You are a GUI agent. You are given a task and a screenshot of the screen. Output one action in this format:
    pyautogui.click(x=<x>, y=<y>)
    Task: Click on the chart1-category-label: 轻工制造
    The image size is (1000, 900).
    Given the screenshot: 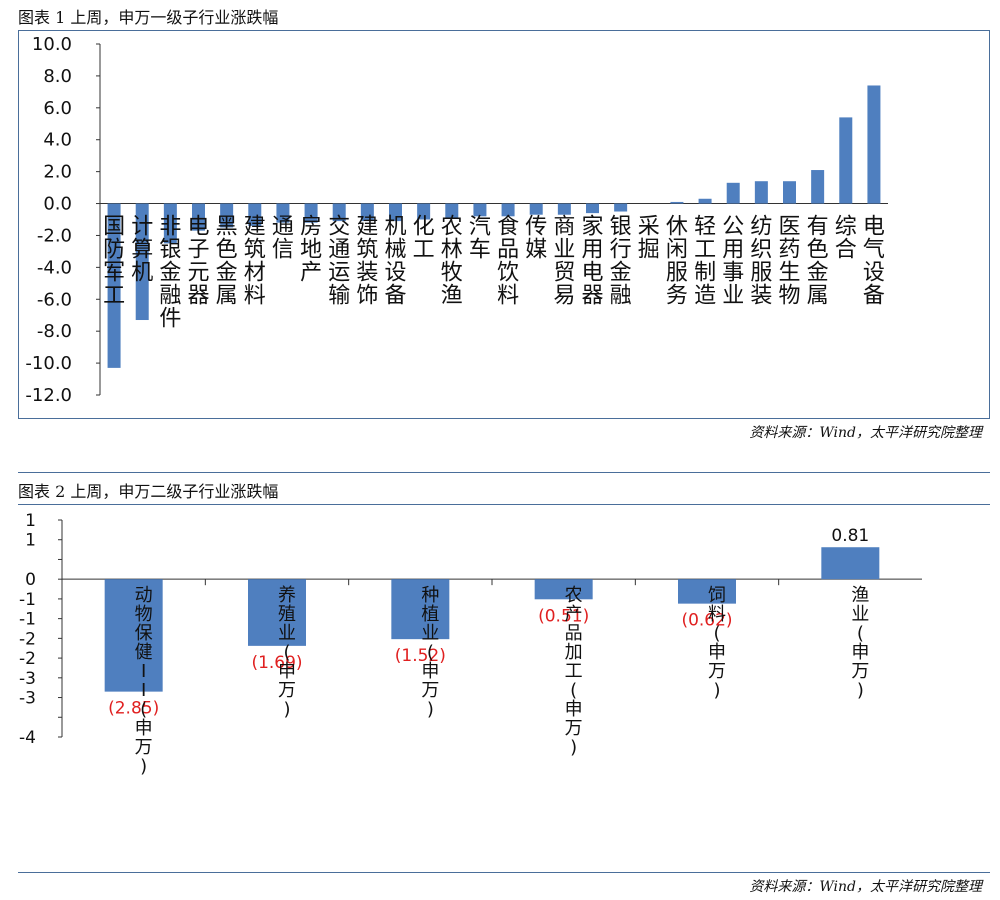 What is the action you would take?
    pyautogui.click(x=705, y=262)
    